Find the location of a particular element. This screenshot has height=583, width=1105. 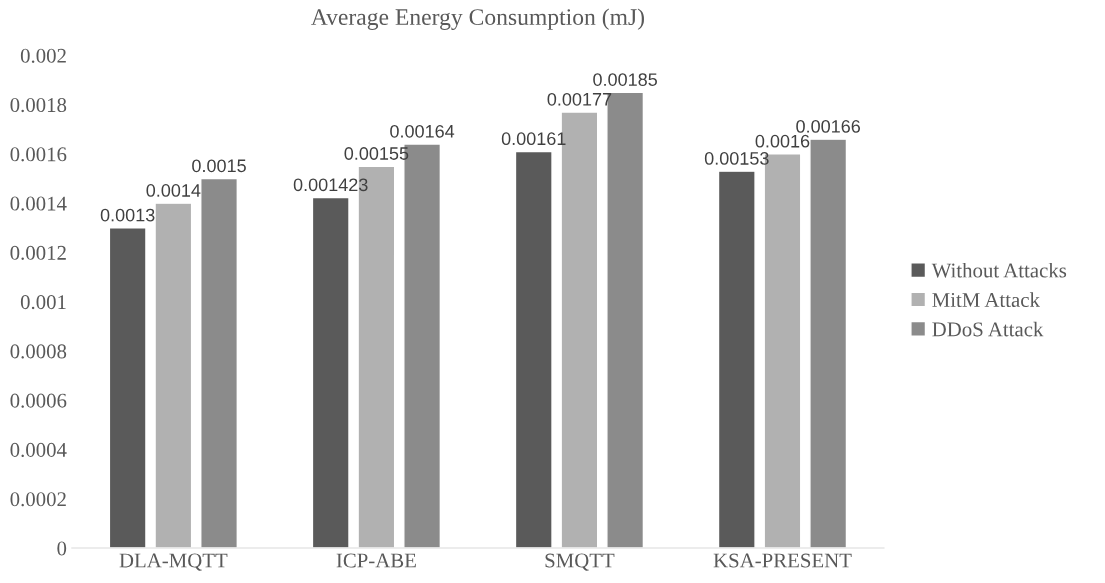

x-tick-label: KSA-PRESENT is located at coordinates (782, 560).